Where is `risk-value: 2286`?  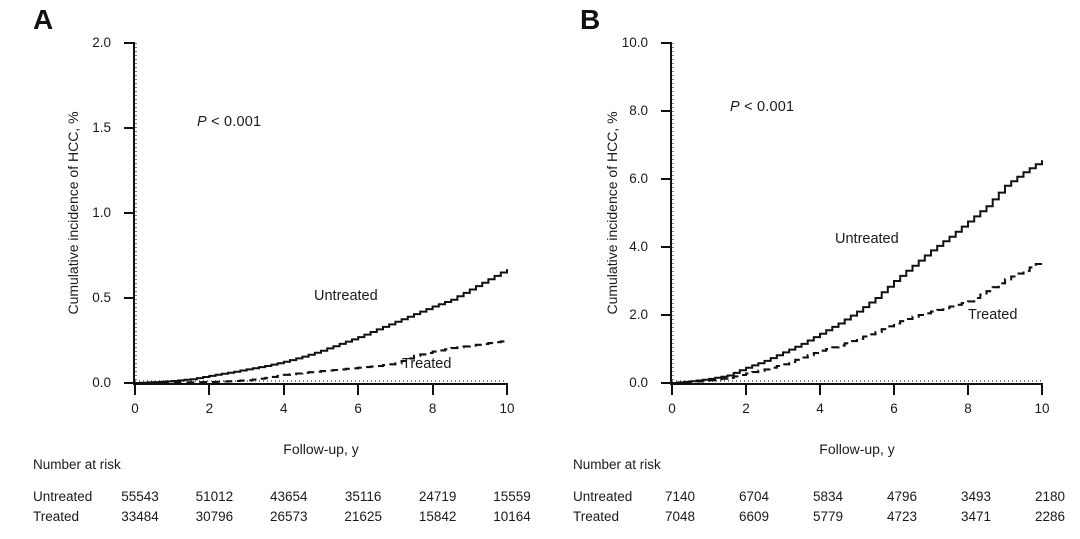 risk-value: 2286 is located at coordinates (1050, 516).